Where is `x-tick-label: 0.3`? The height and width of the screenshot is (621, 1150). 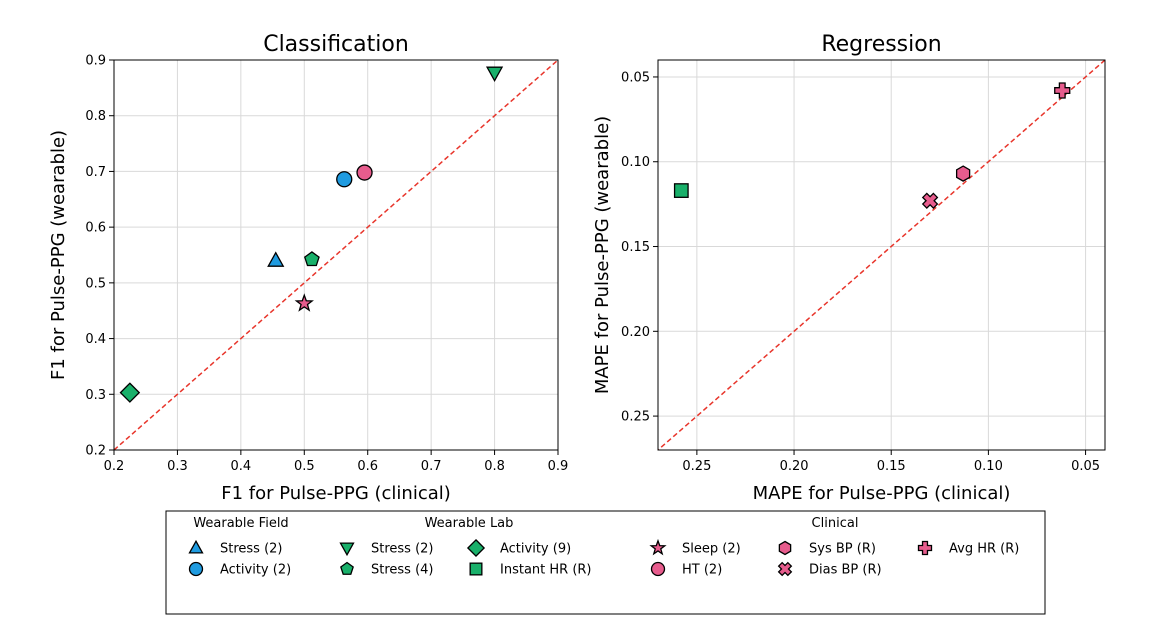 x-tick-label: 0.3 is located at coordinates (177, 466).